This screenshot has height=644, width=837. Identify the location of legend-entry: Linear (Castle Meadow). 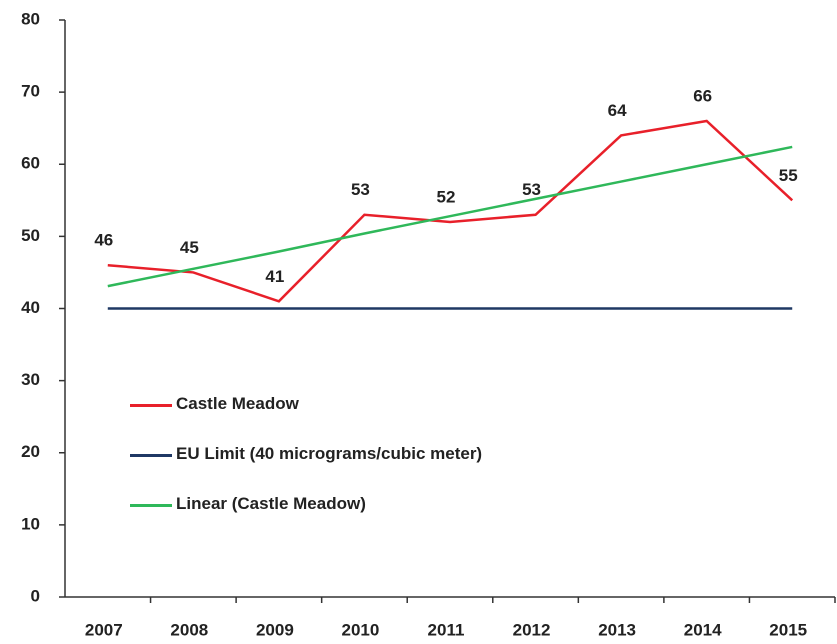
(323, 504).